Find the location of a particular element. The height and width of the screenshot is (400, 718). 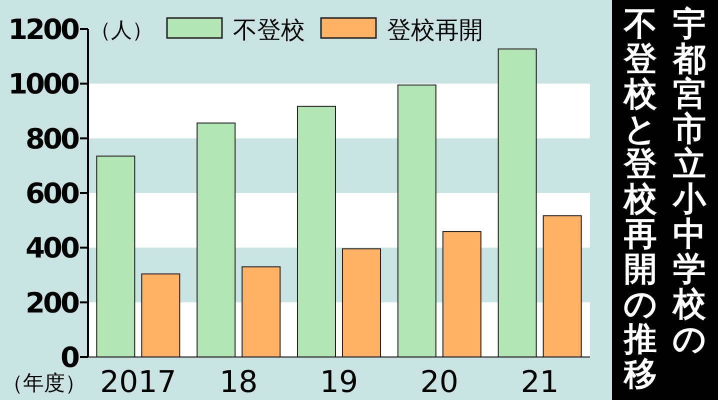

x-tick-label: 21 is located at coordinates (539, 382).